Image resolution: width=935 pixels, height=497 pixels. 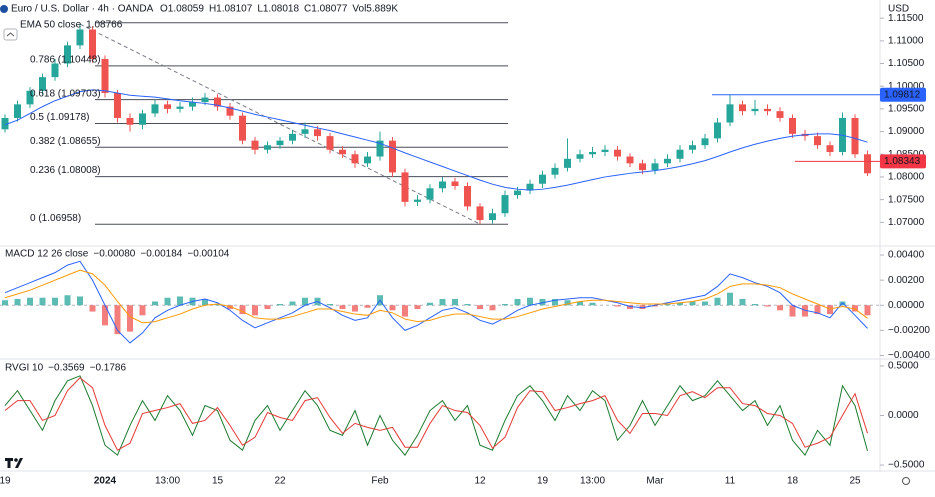 I want to click on ohlc-value: O1.08059, so click(x=182, y=9).